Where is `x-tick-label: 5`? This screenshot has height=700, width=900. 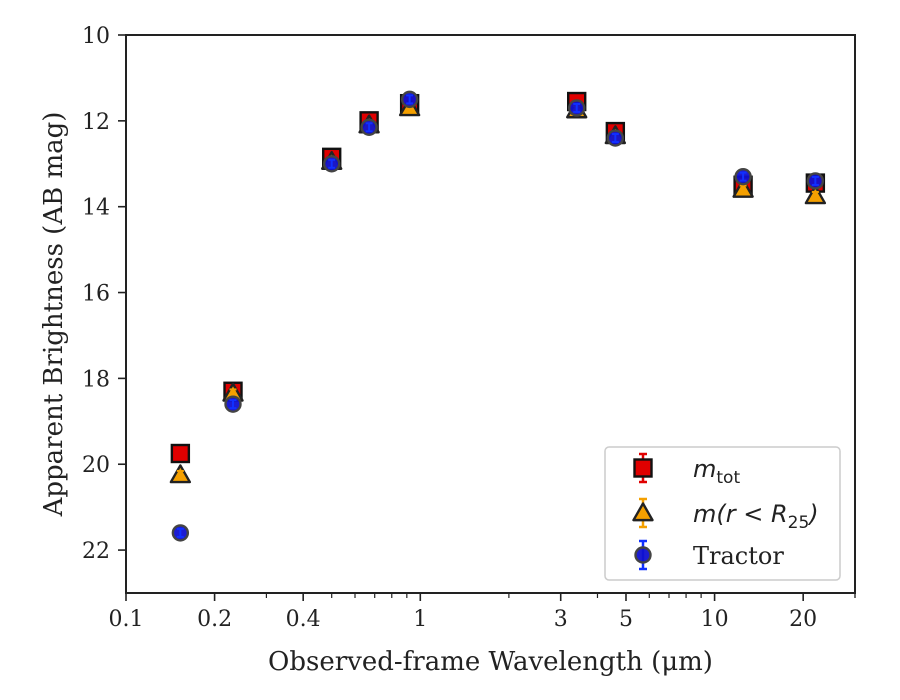 x-tick-label: 5 is located at coordinates (626, 619).